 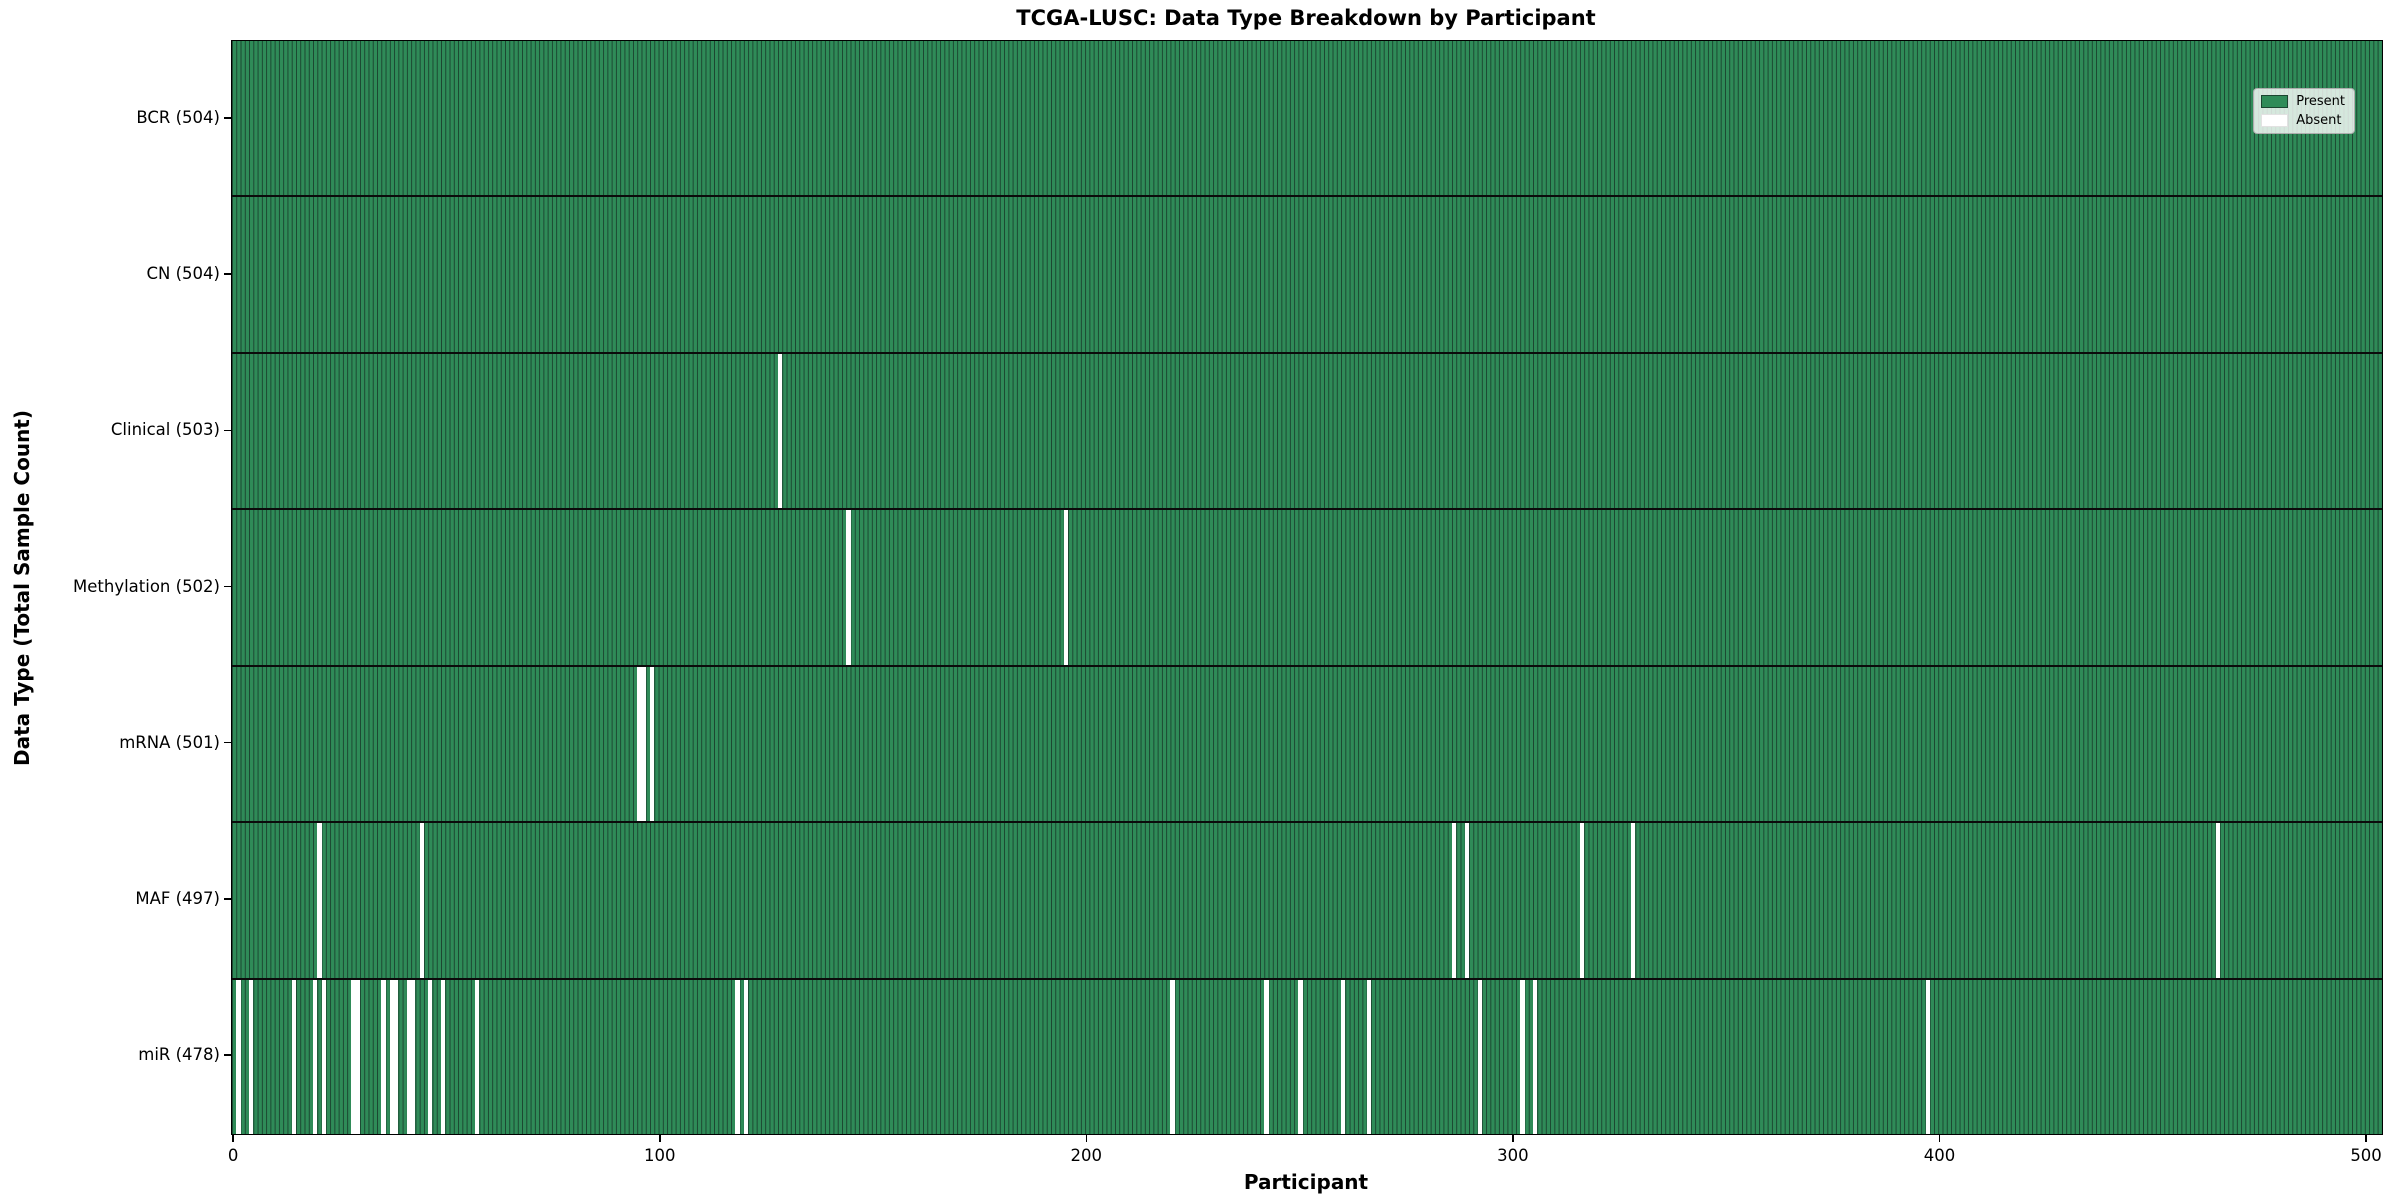 I want to click on legend-entry-absent: Absent, so click(x=2303, y=120).